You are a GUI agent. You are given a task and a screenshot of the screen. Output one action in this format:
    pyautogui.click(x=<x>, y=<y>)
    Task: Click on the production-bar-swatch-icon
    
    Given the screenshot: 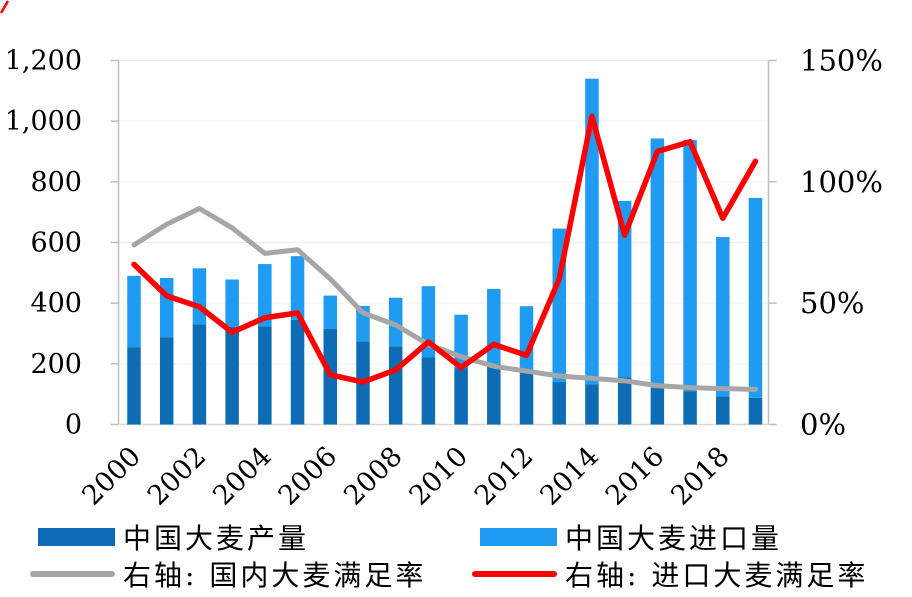 What is the action you would take?
    pyautogui.click(x=76, y=537)
    